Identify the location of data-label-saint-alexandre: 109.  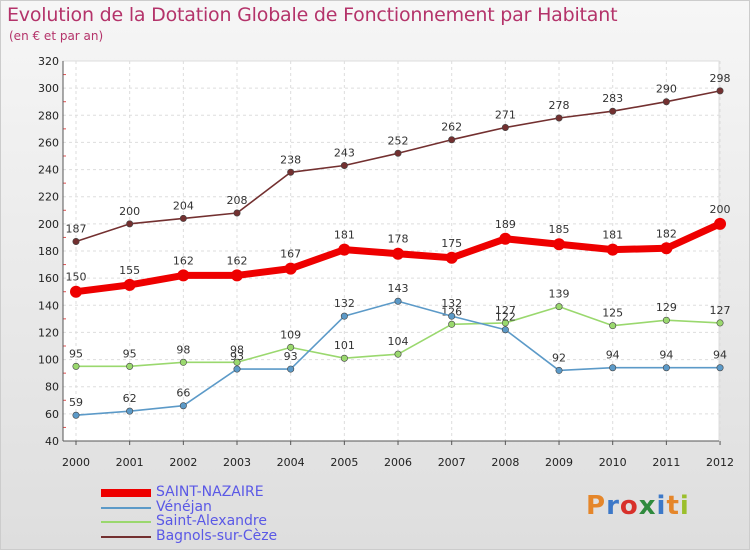
(290, 334).